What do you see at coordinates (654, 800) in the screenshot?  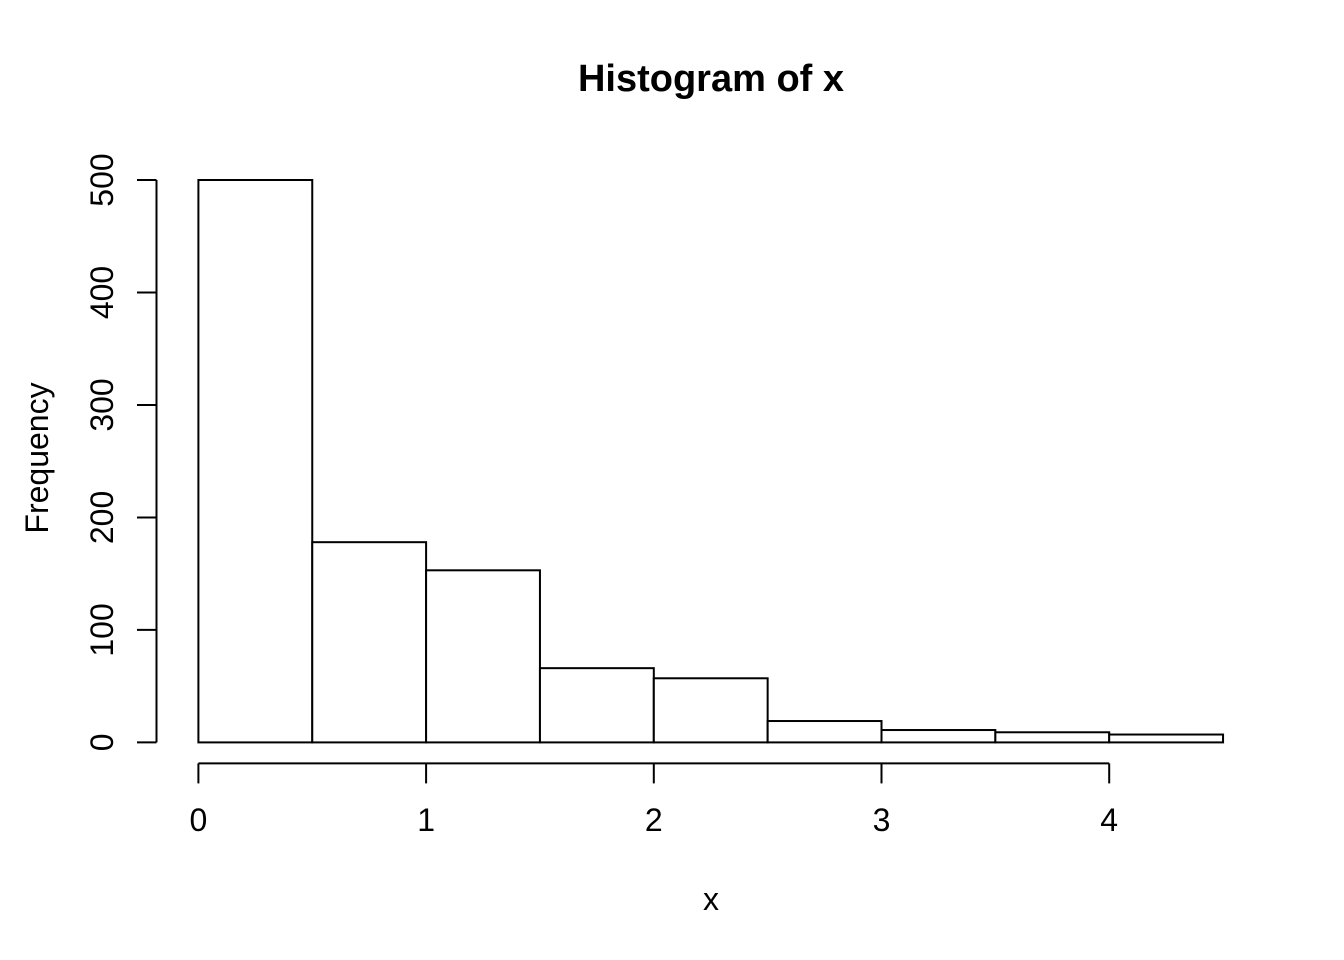 I see `x-axis: 0 1 2 3 4` at bounding box center [654, 800].